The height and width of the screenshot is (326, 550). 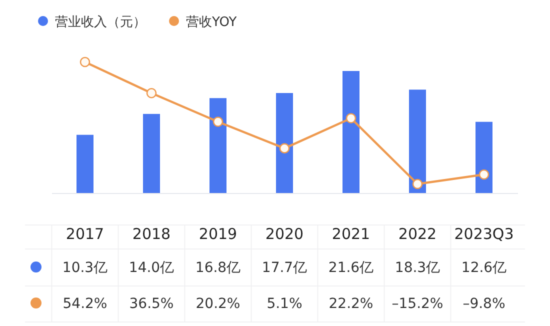 I want to click on data-label: 5.1%, so click(x=284, y=304).